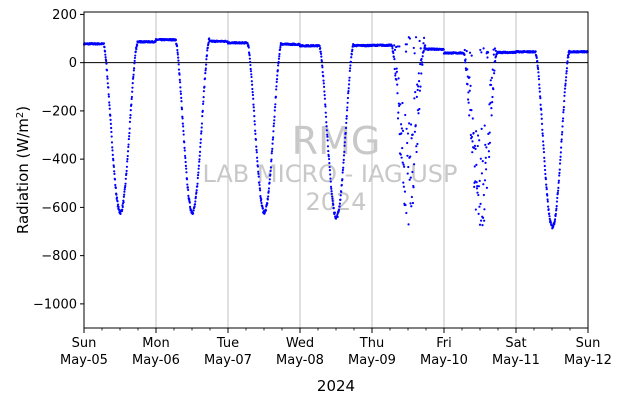  I want to click on x-tick-date: May-09, so click(372, 360).